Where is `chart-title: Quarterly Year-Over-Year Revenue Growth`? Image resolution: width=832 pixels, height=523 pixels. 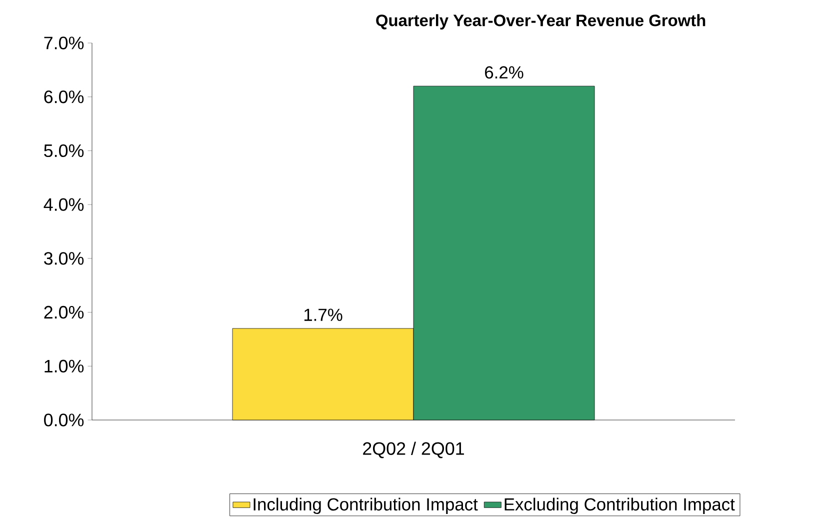
chart-title: Quarterly Year-Over-Year Revenue Growth is located at coordinates (541, 22).